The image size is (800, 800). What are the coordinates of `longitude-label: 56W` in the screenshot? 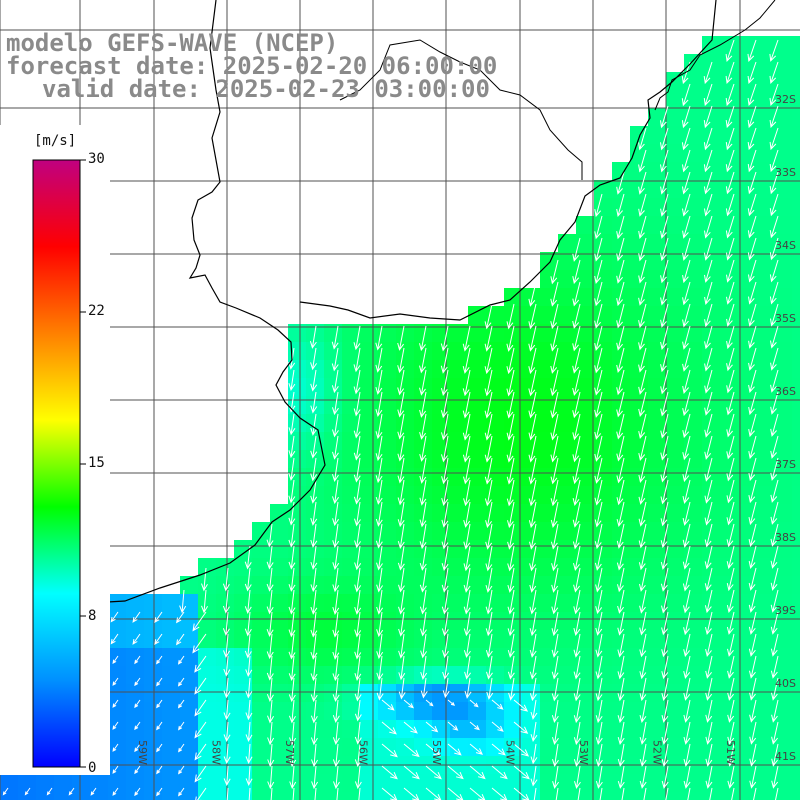 It's located at (363, 752).